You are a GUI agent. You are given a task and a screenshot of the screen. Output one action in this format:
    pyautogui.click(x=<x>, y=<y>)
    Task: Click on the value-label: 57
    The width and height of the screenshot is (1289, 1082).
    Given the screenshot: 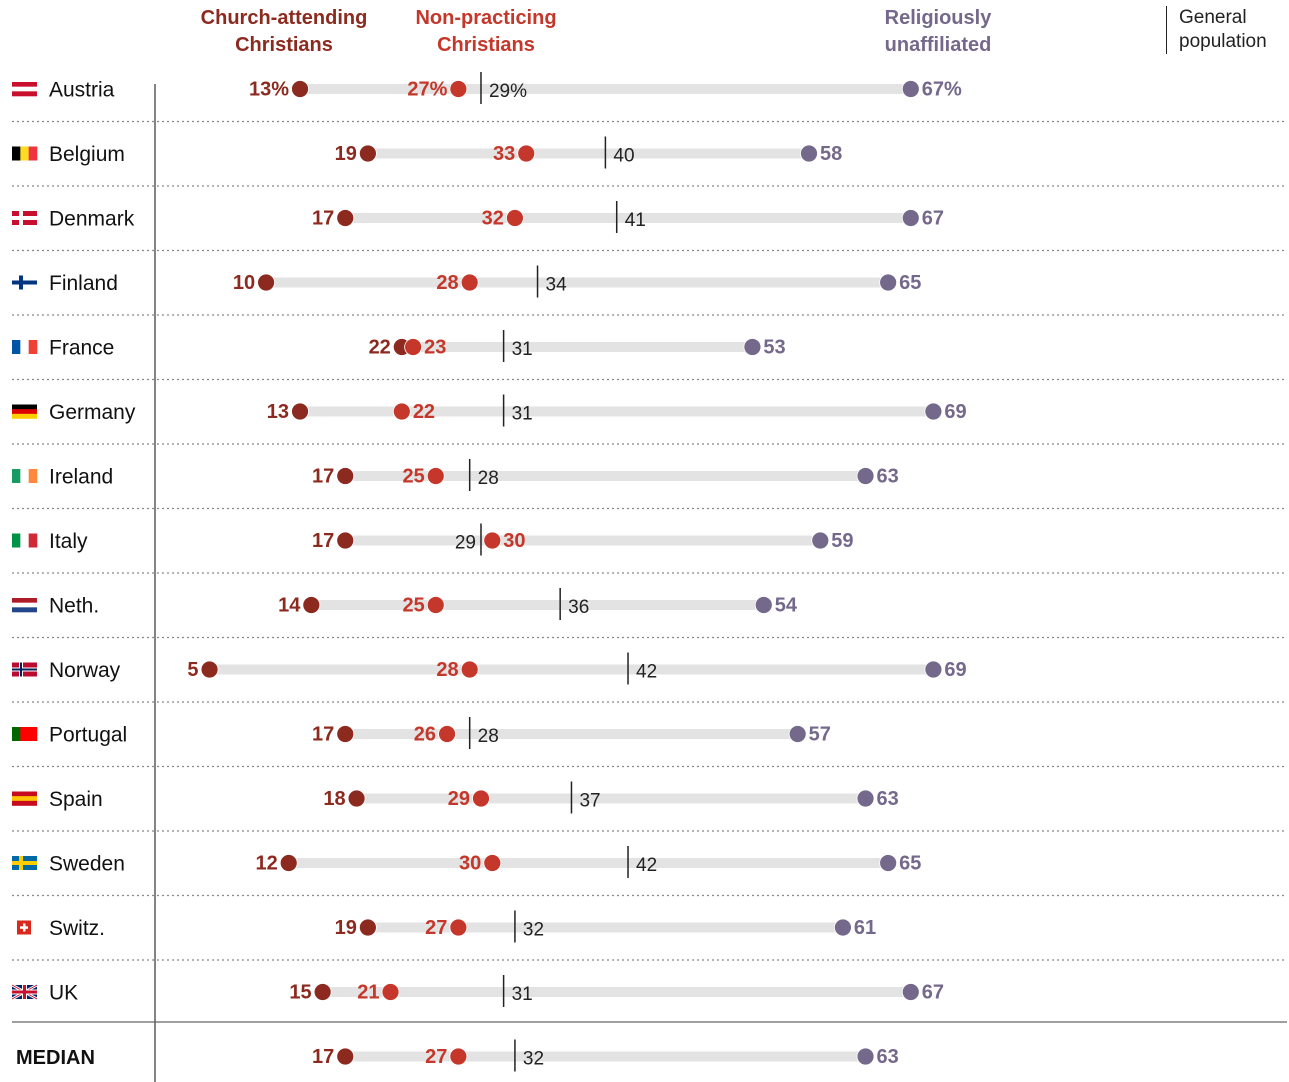 What is the action you would take?
    pyautogui.click(x=820, y=734)
    